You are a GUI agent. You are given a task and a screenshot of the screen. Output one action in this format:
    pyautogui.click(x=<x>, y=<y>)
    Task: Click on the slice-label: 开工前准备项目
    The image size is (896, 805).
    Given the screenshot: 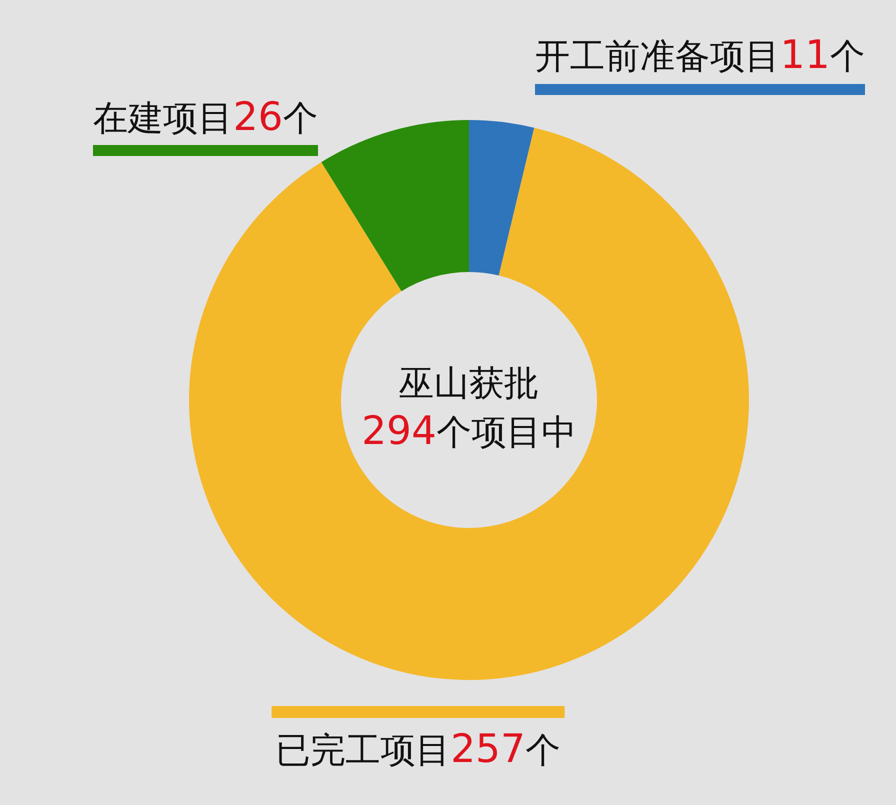 What is the action you would take?
    pyautogui.click(x=657, y=57)
    